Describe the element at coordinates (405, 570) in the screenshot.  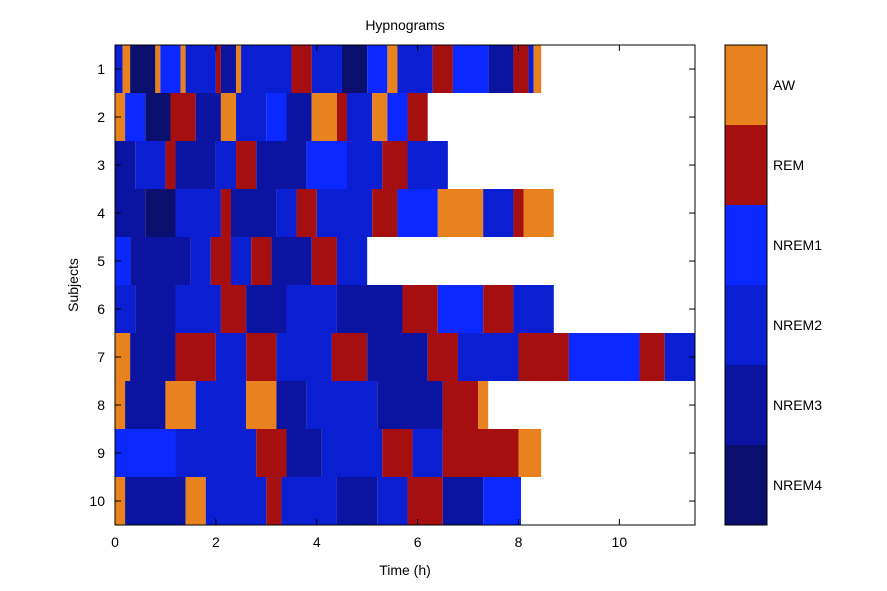
I see `x-axis-label: Time (h)` at that location.